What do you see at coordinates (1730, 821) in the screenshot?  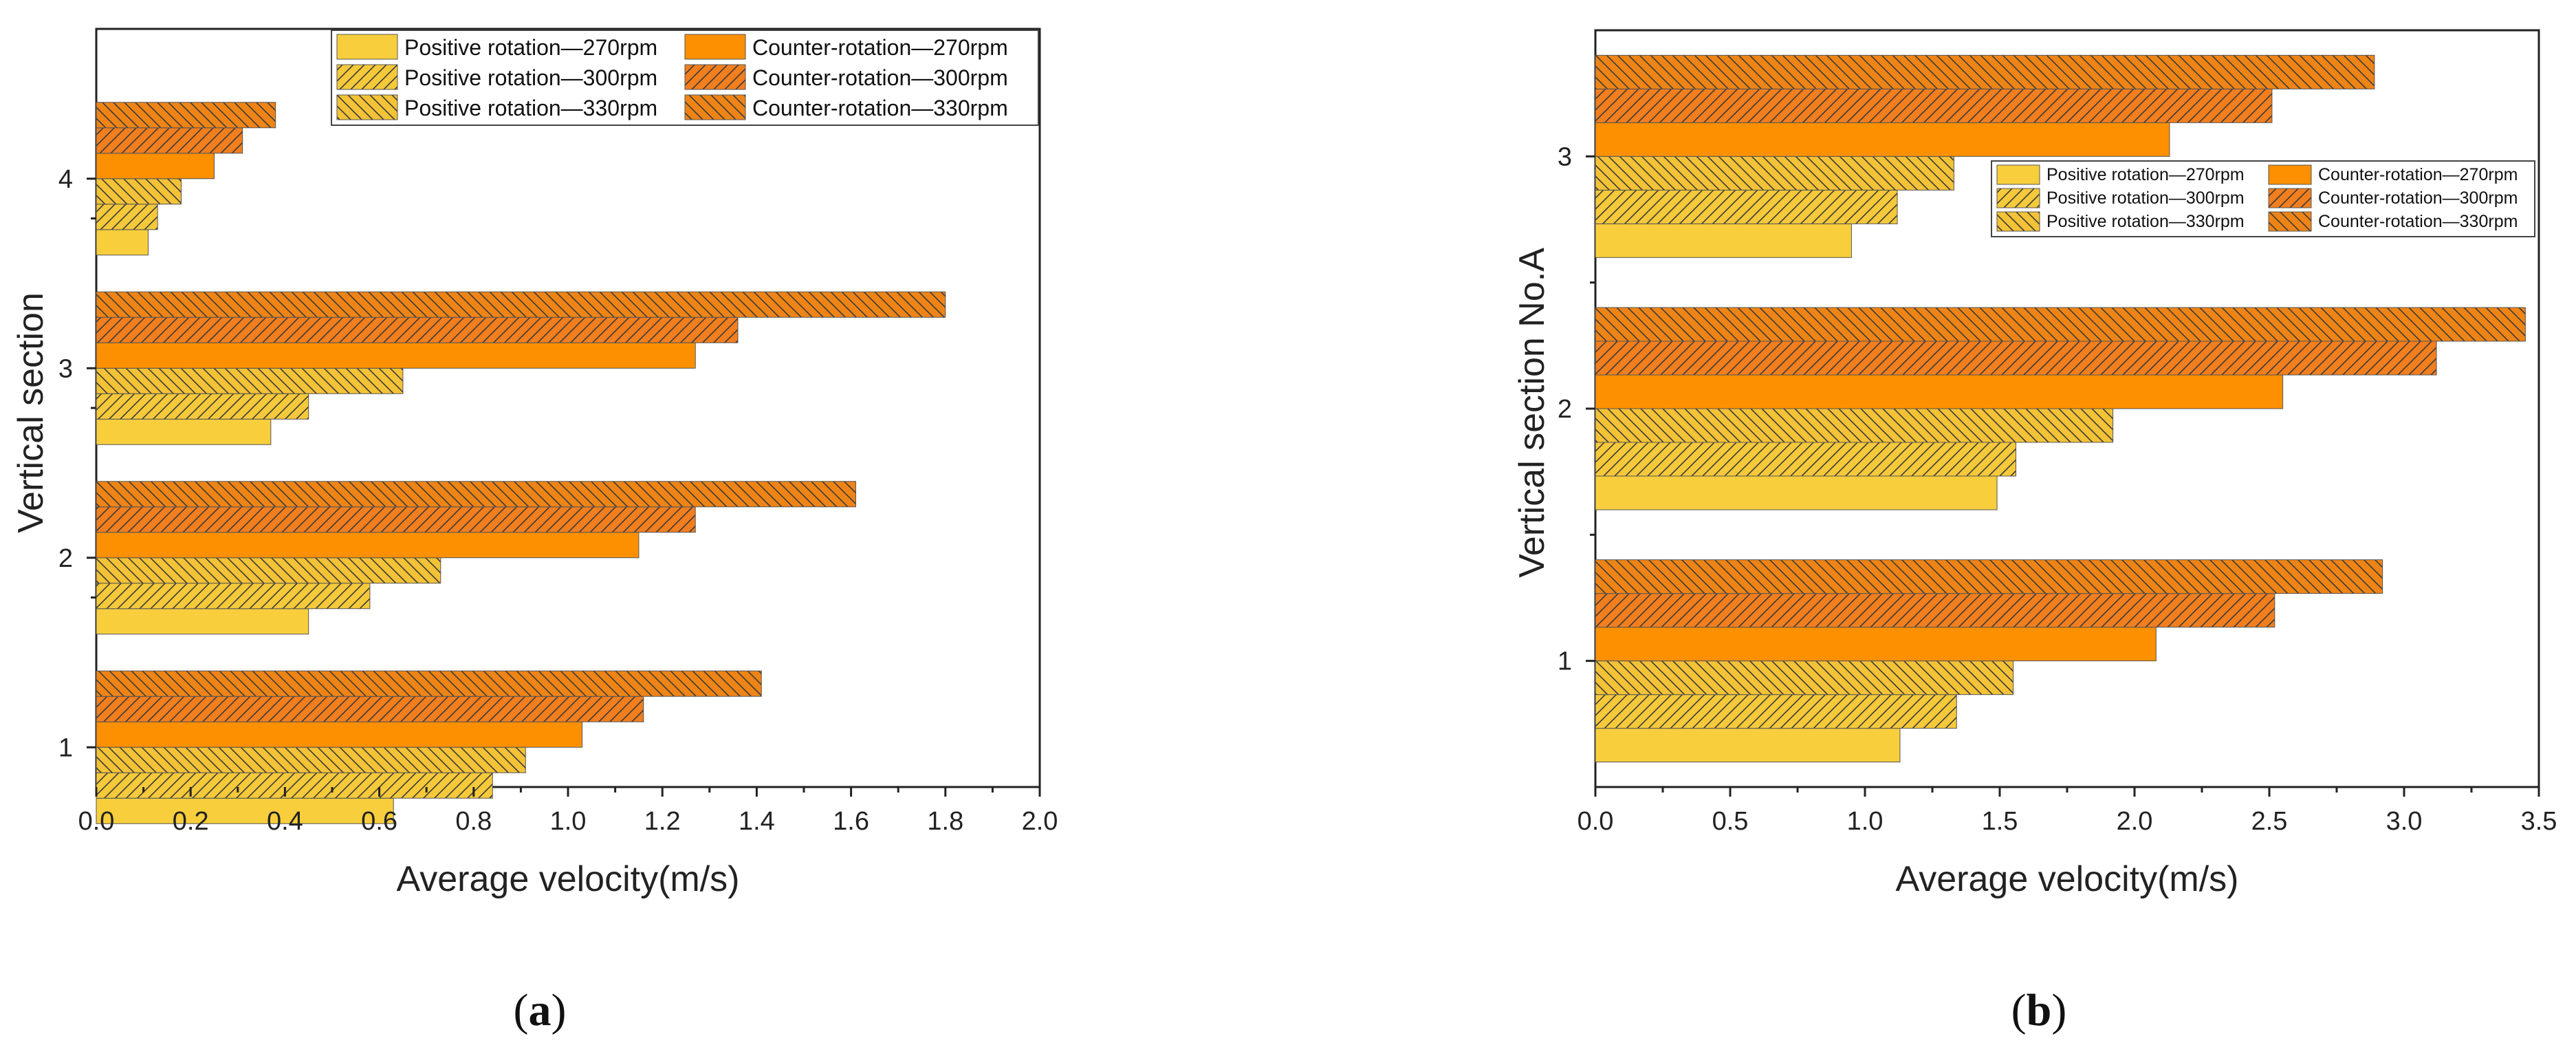 I see `x-tick-label-b: 0.5` at bounding box center [1730, 821].